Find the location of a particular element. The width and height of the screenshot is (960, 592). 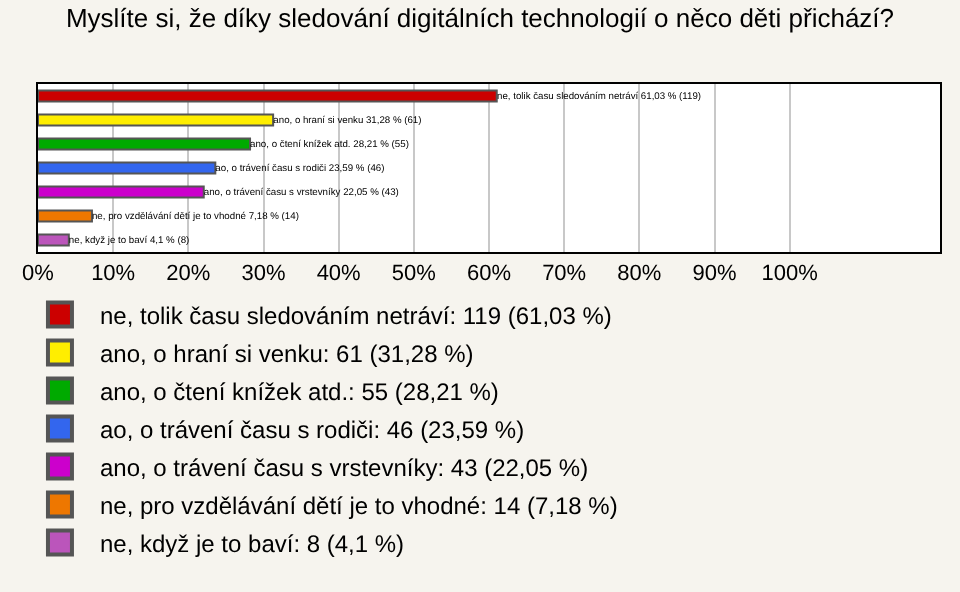

x-tick-label: 90% is located at coordinates (714, 274).